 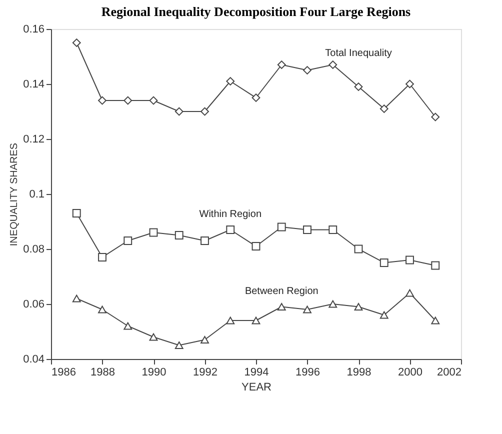 What do you see at coordinates (33, 304) in the screenshot?
I see `y-tick-label: 0.06` at bounding box center [33, 304].